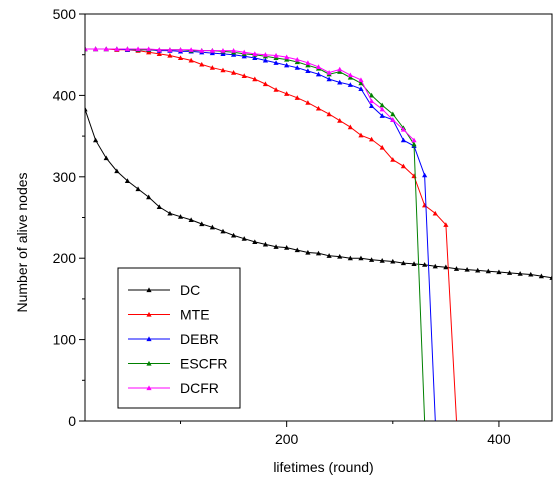 The image size is (556, 487). I want to click on legend-marker-escfr, so click(149, 363).